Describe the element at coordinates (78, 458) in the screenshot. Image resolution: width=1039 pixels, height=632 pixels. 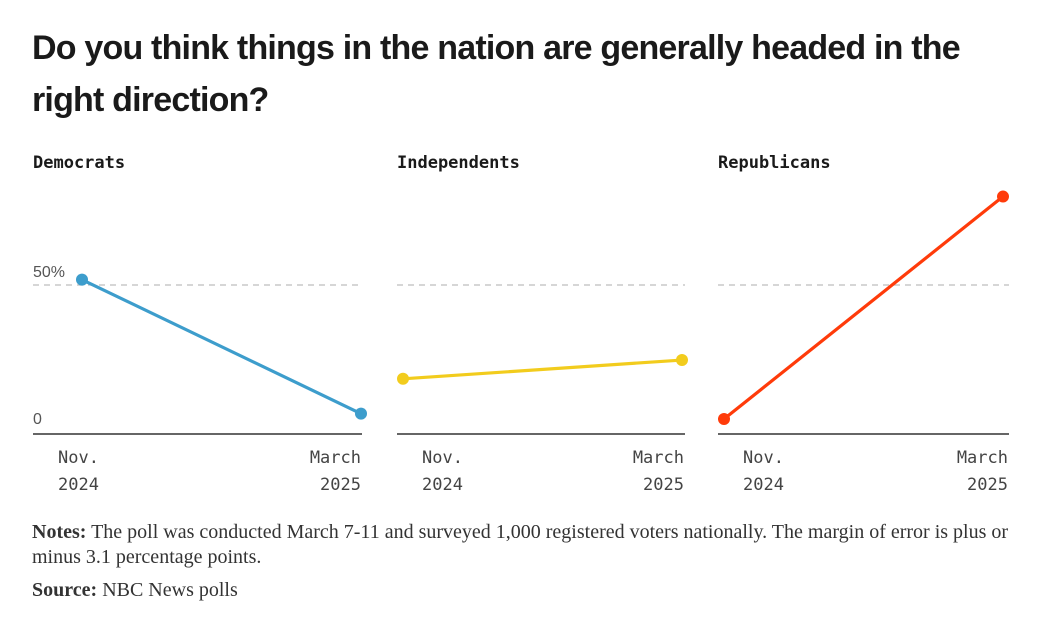
I see `x-tick-label-democrats-start: Nov.` at that location.